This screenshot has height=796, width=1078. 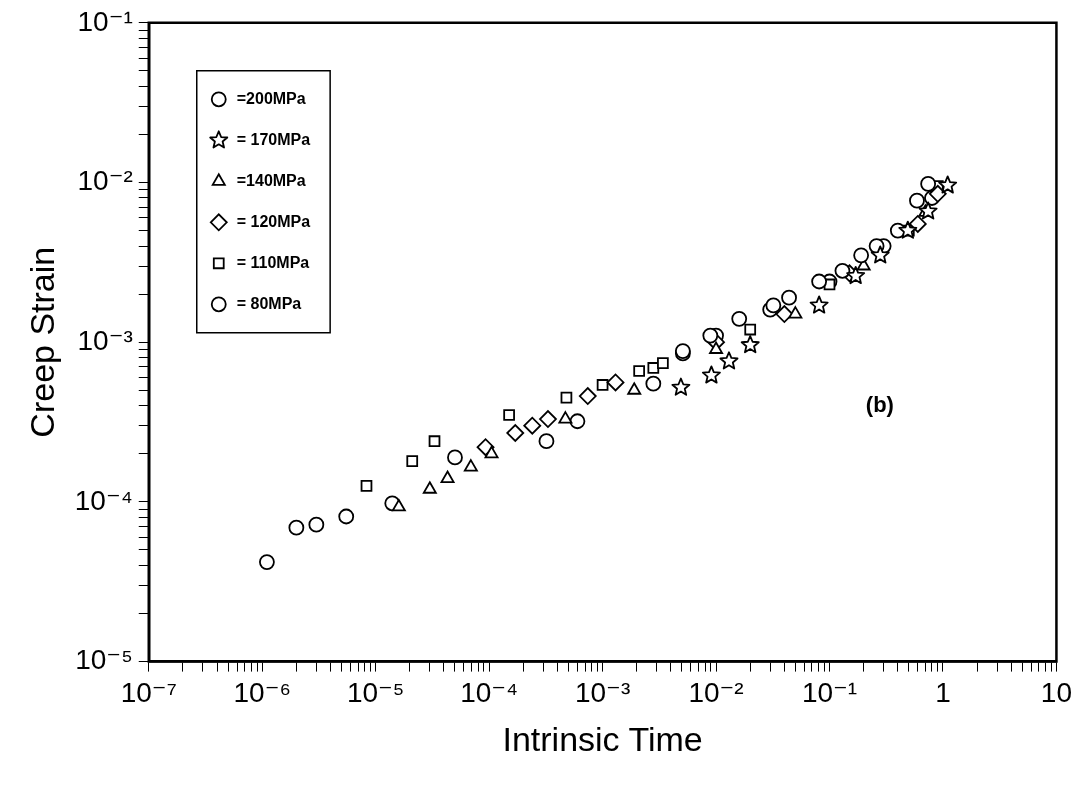 I want to click on x-tick-label: 10⁻³, so click(x=602, y=693).